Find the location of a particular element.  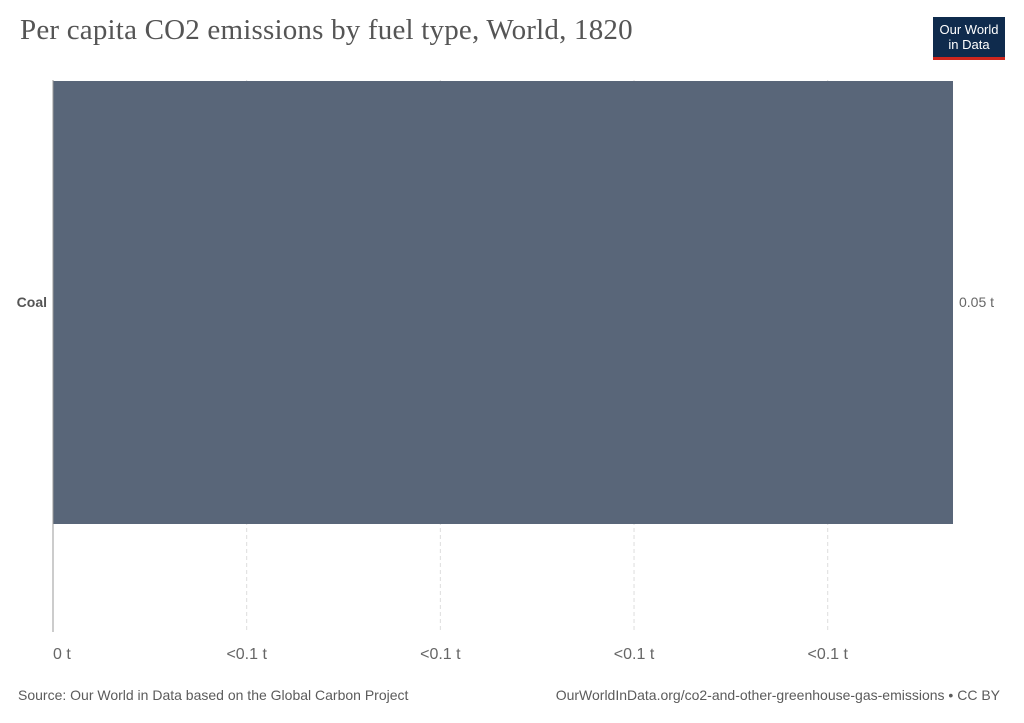

owid-logo: Our World in Data is located at coordinates (969, 38).